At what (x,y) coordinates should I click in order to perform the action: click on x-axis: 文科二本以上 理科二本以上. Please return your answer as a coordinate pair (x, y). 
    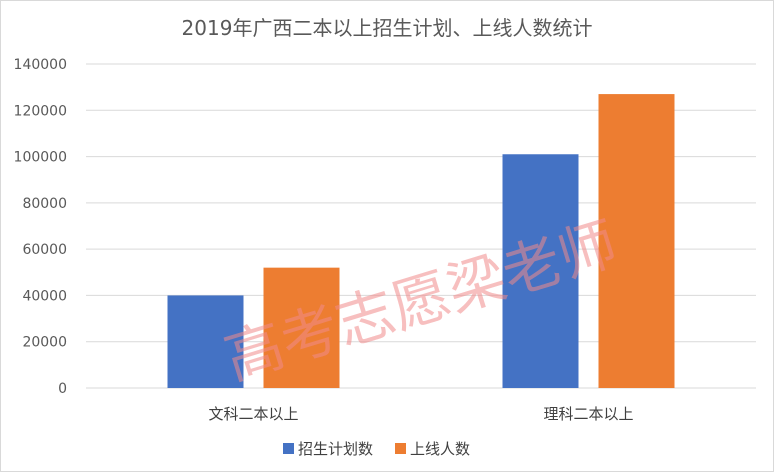
    Looking at the image, I should click on (420, 414).